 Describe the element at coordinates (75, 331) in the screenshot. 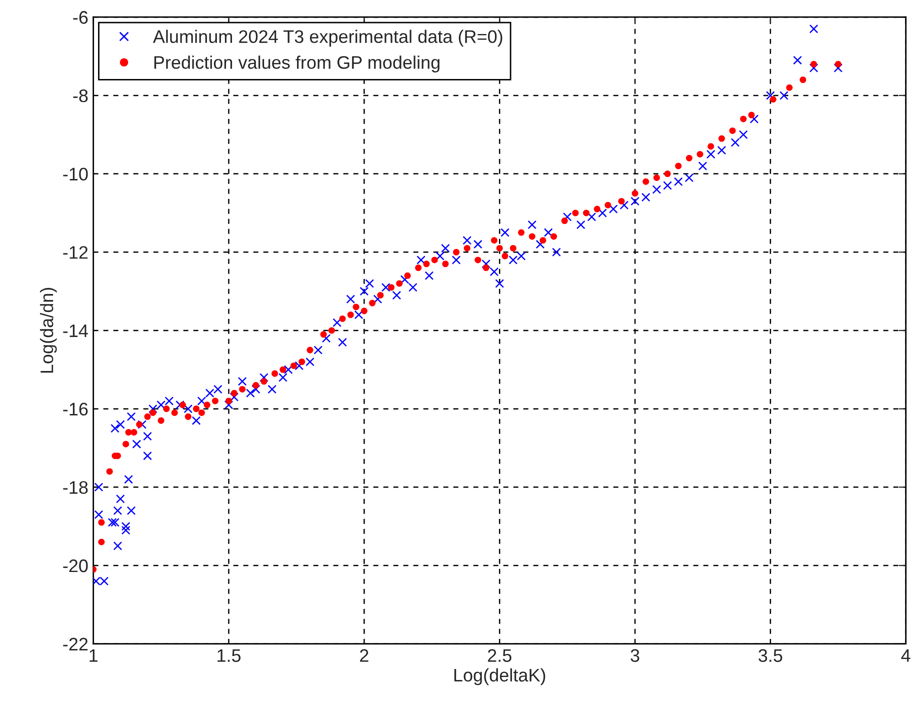

I see `y-tick-label: -14` at that location.